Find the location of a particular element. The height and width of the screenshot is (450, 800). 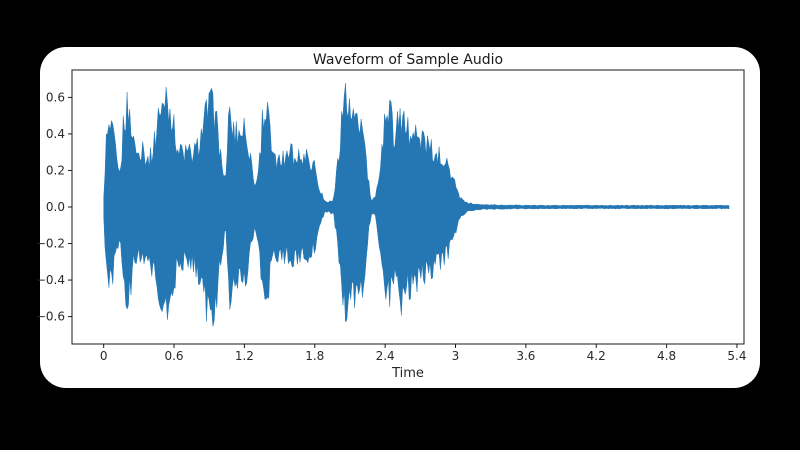

x-tick-label: 2.4 is located at coordinates (385, 356).